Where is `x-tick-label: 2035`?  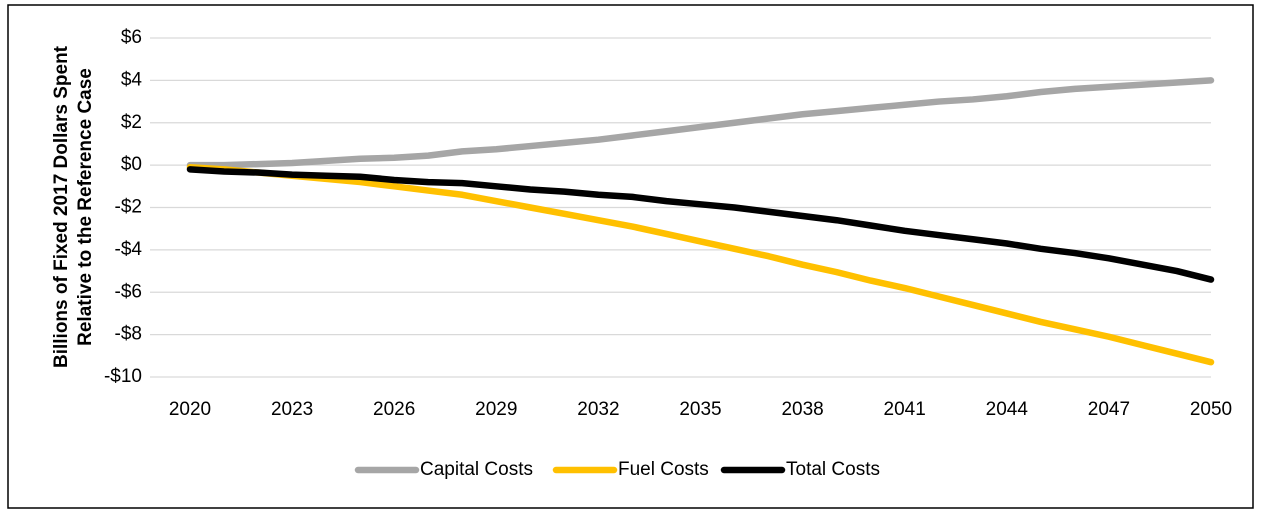 x-tick-label: 2035 is located at coordinates (700, 409).